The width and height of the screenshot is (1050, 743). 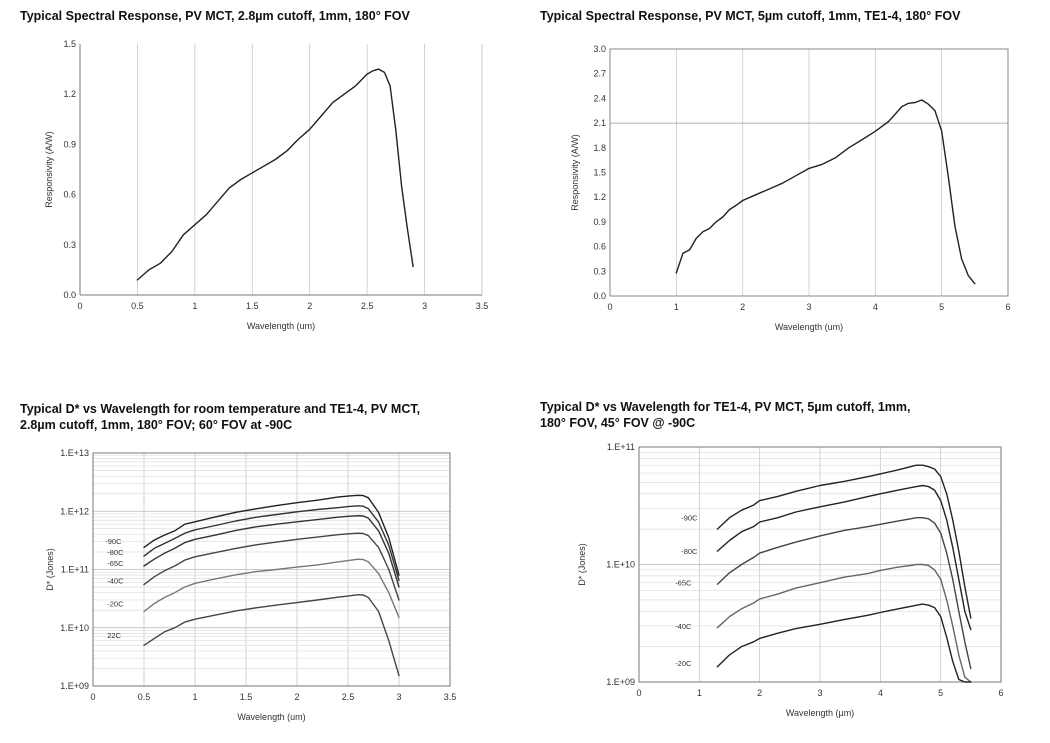 I want to click on x-tick-label: 5, so click(x=941, y=307).